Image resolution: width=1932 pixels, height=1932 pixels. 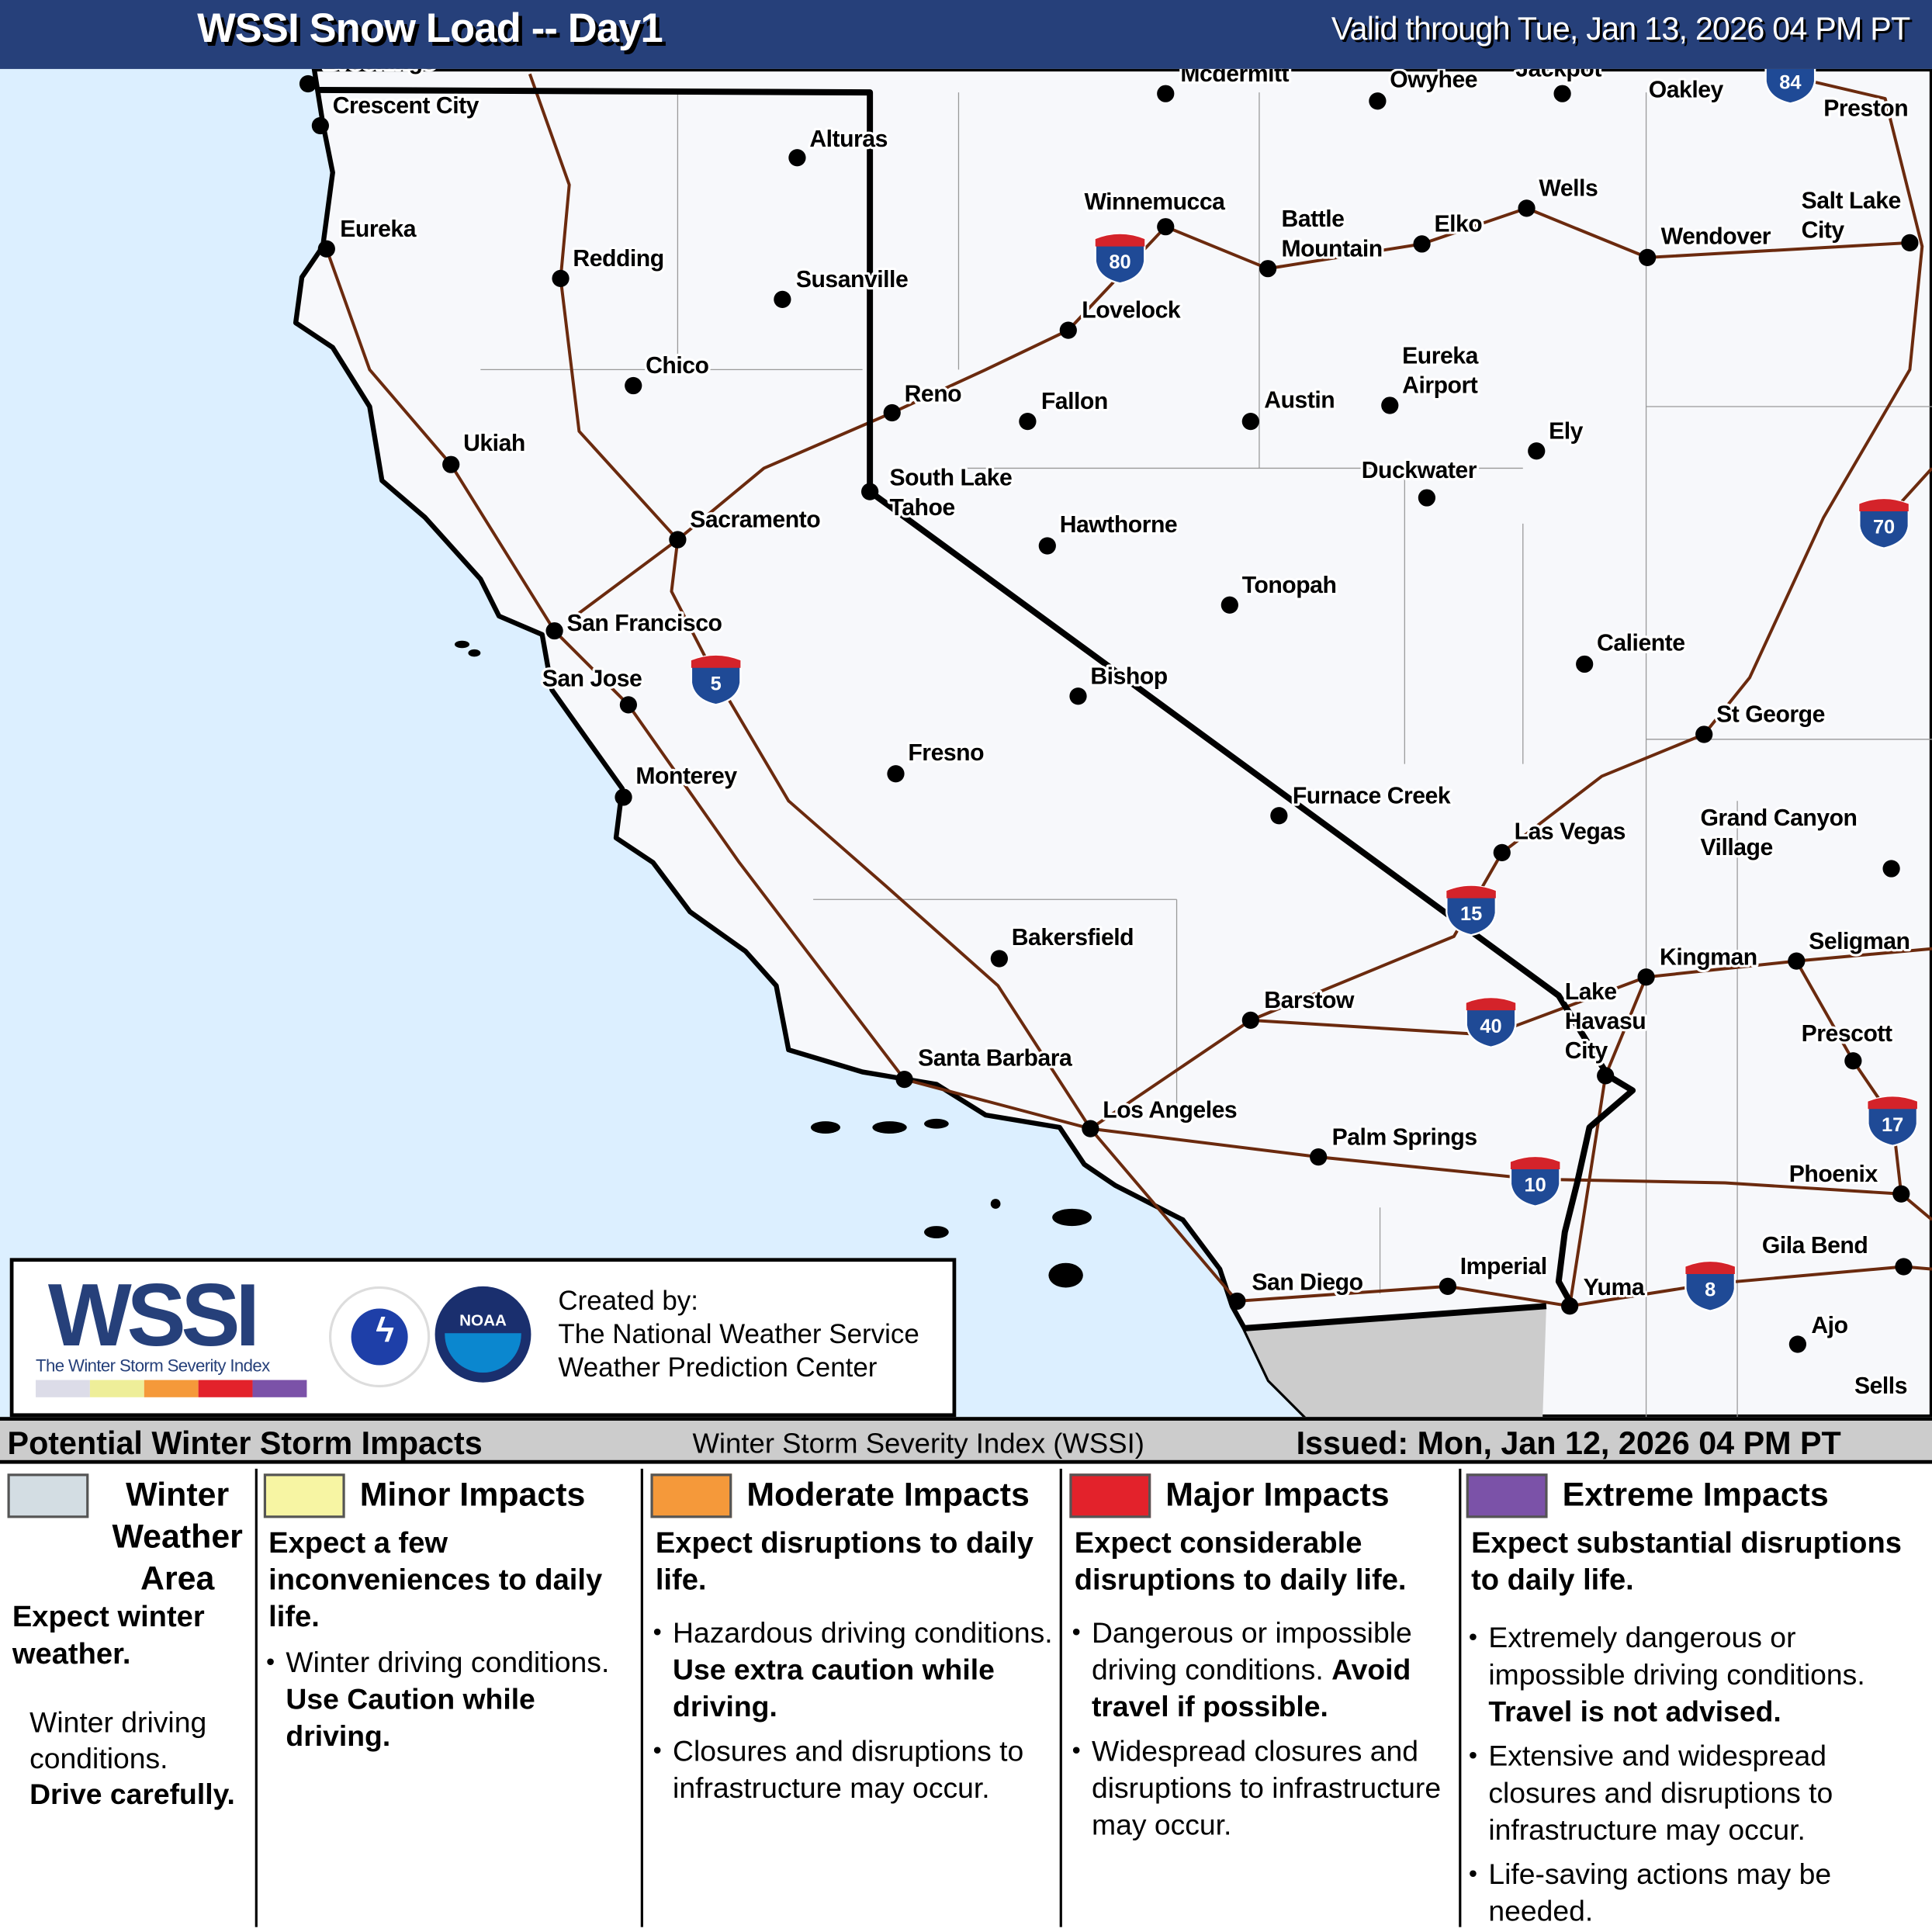 I want to click on city-label: Caliente, so click(x=1641, y=643).